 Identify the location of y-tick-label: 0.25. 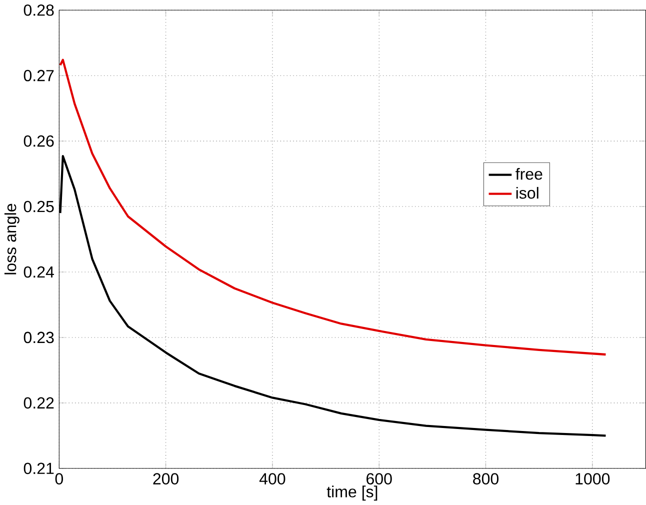
(39, 206).